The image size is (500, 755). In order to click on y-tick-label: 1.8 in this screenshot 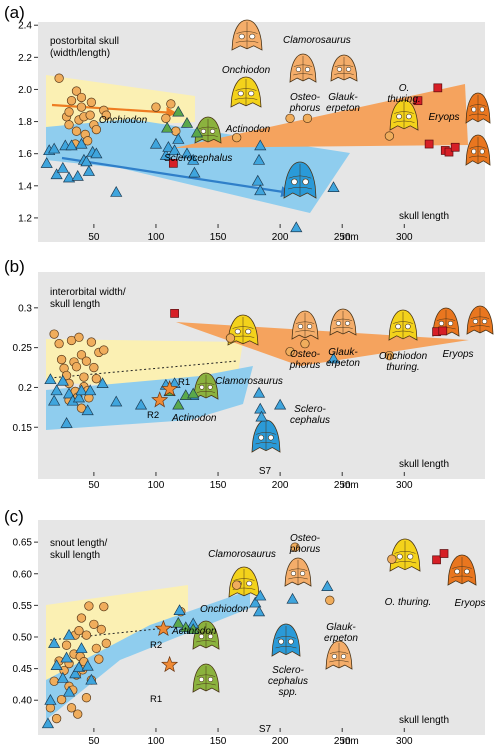, I will do `click(25, 122)`.